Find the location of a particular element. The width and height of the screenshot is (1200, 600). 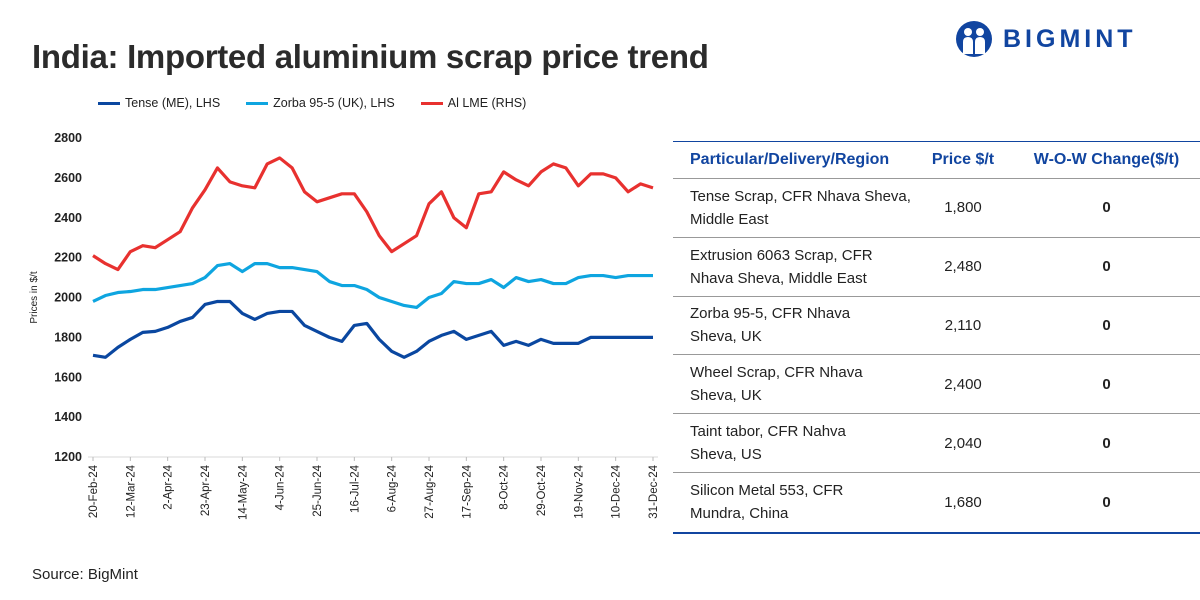

y-tick-label: 1800 is located at coordinates (68, 337).